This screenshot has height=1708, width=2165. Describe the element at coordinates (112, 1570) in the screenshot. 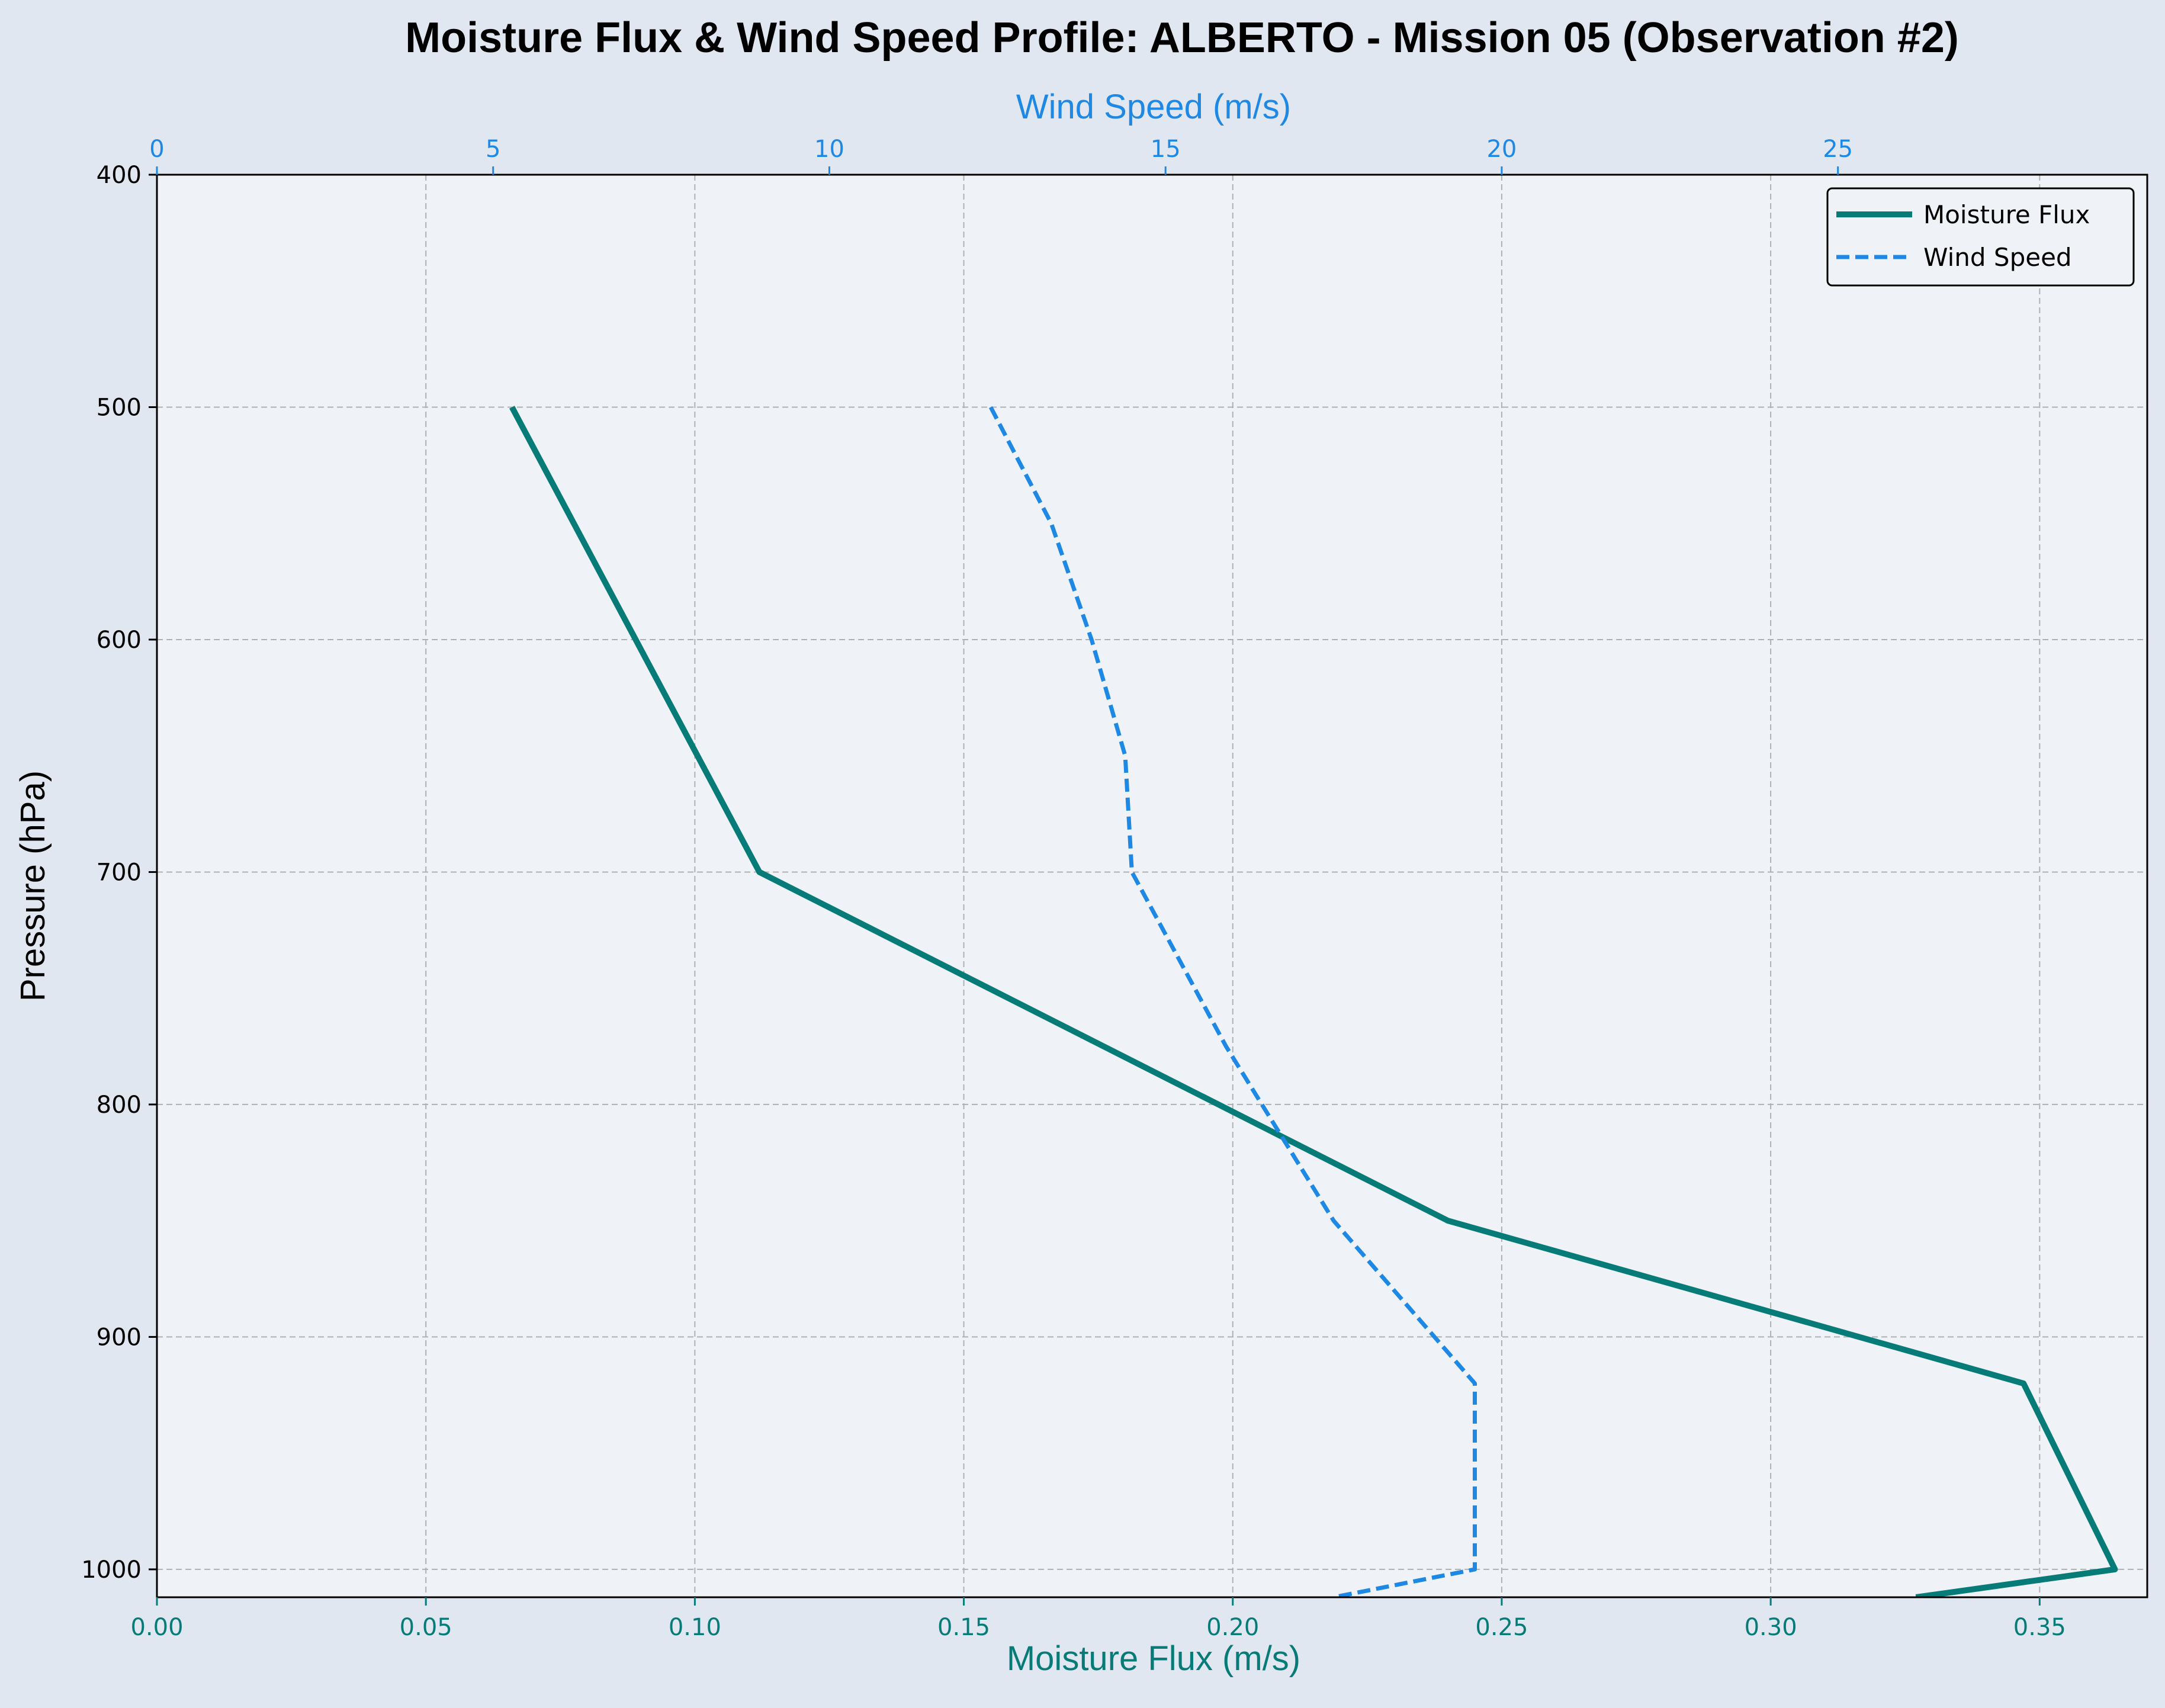

I see `y-tick-label: 1000` at that location.